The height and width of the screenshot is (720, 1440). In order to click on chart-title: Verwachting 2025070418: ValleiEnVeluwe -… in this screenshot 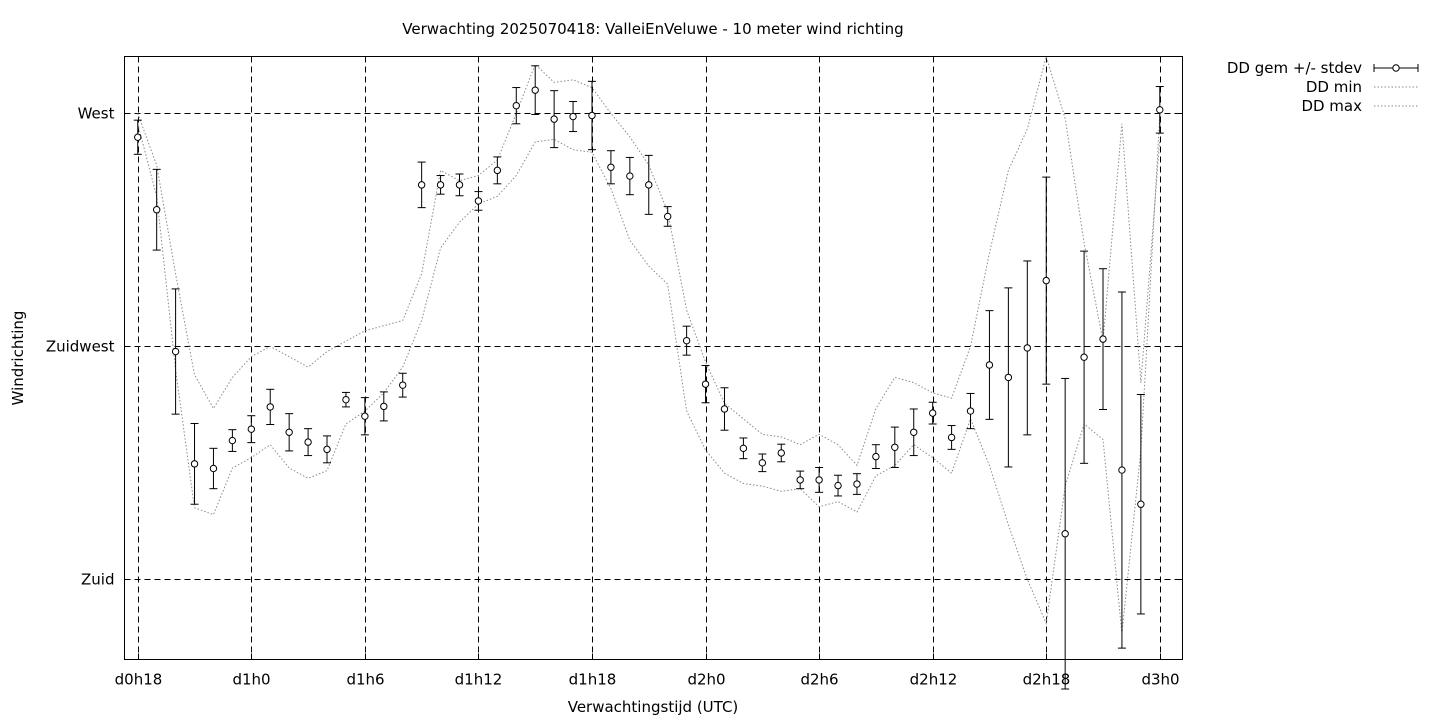, I will do `click(652, 29)`.